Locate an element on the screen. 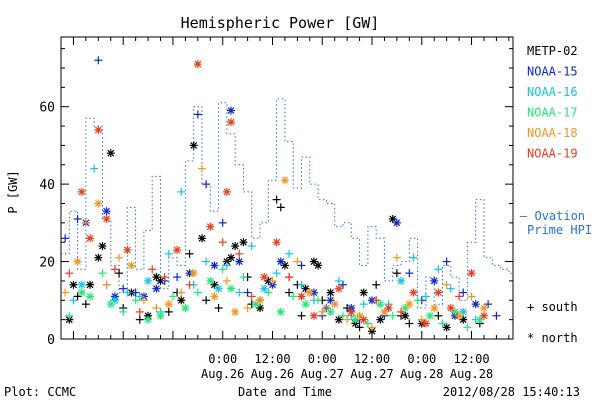 This screenshot has width=600, height=400. legend-entry: NOAA-16 is located at coordinates (552, 92).